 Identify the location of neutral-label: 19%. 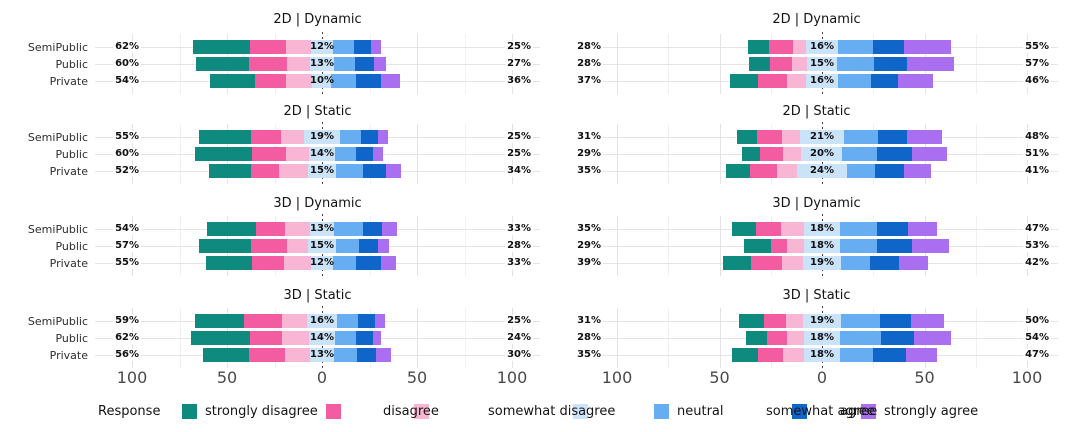
(822, 262).